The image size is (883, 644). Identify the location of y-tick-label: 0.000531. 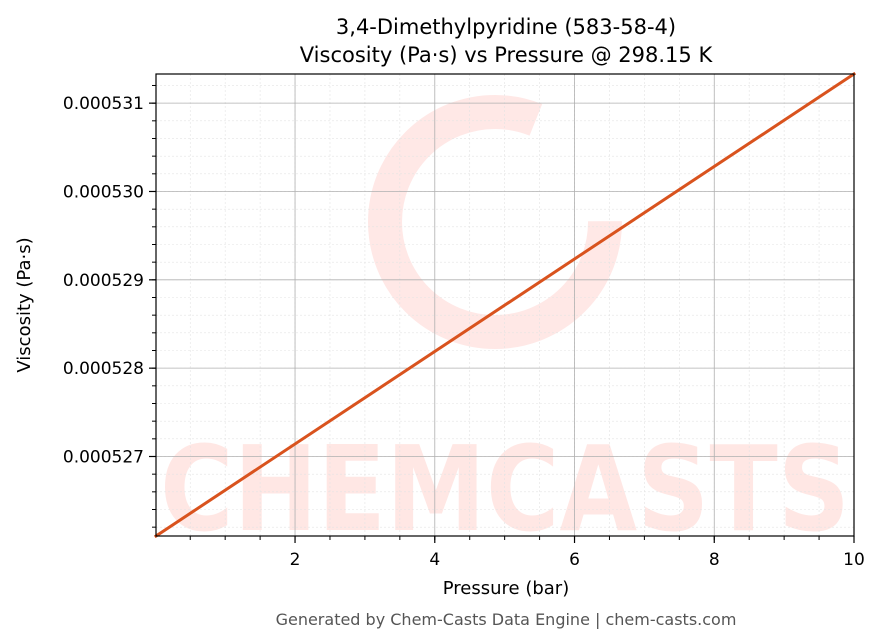
(103, 104).